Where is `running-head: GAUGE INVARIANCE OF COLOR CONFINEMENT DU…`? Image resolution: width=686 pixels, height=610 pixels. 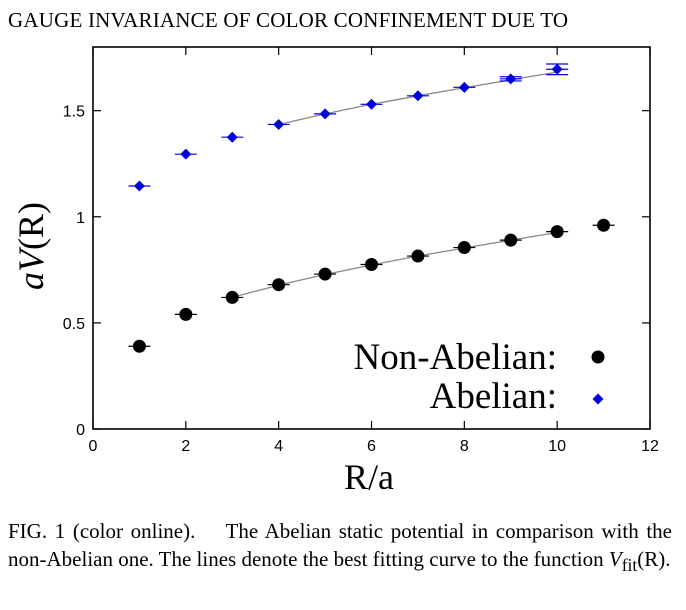
running-head: GAUGE INVARIANCE OF COLOR CONFINEMENT DU… is located at coordinates (288, 20).